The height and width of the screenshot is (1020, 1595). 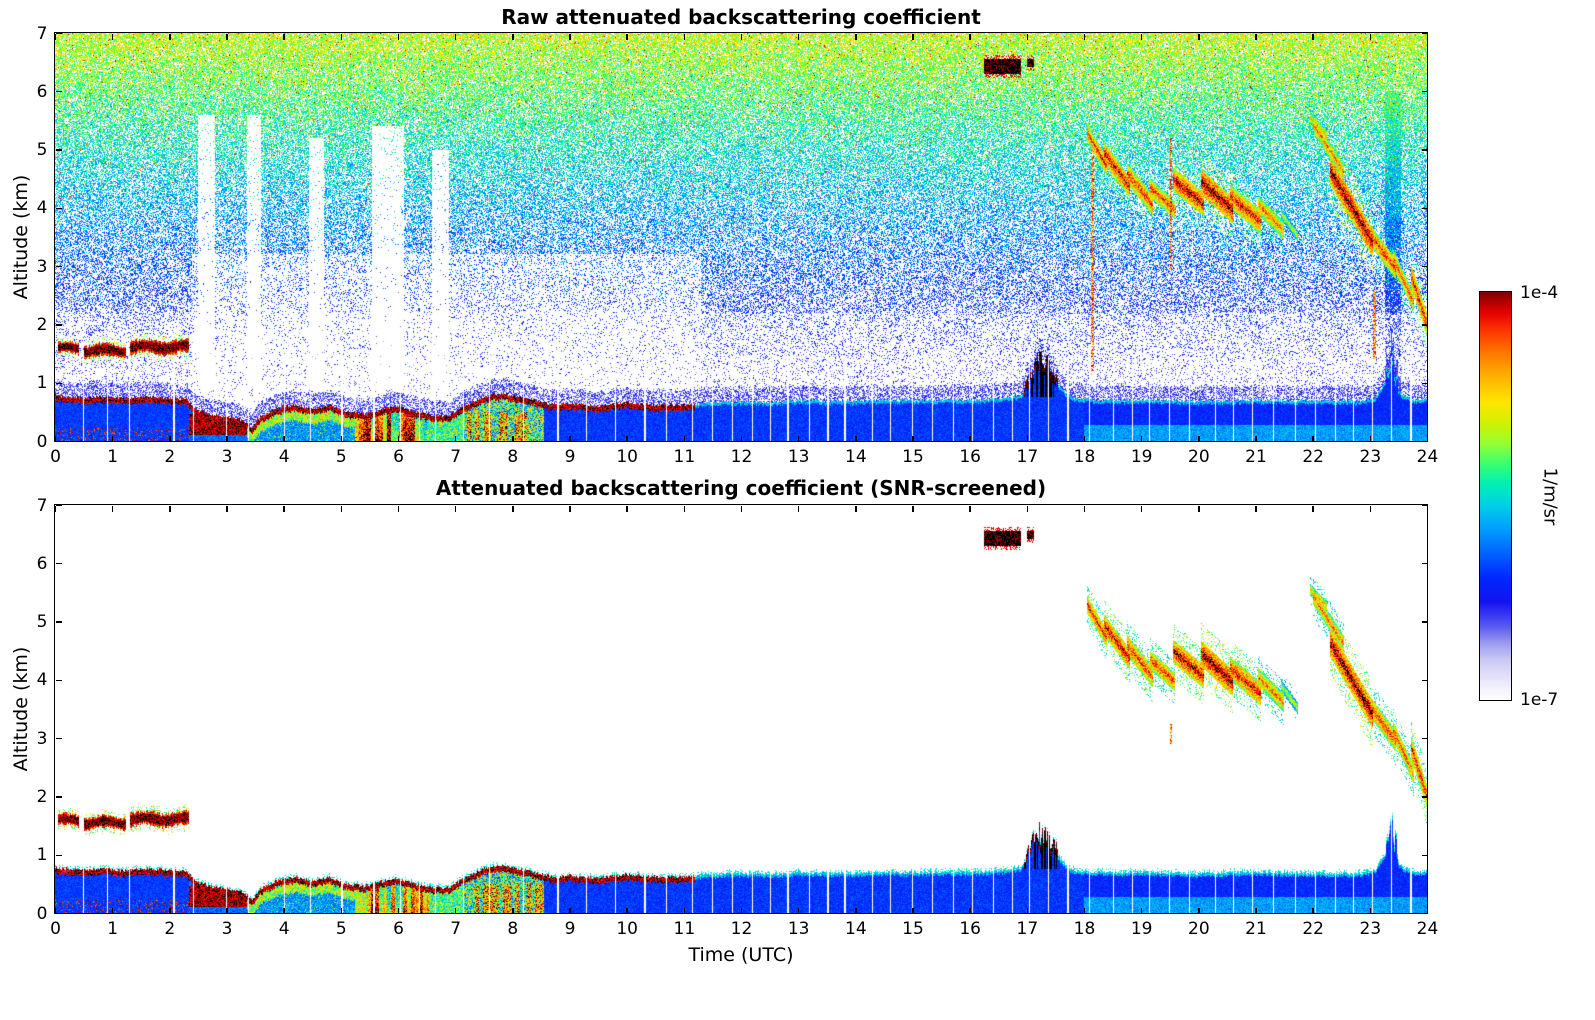 I want to click on x-tick-label: 3, so click(x=227, y=928).